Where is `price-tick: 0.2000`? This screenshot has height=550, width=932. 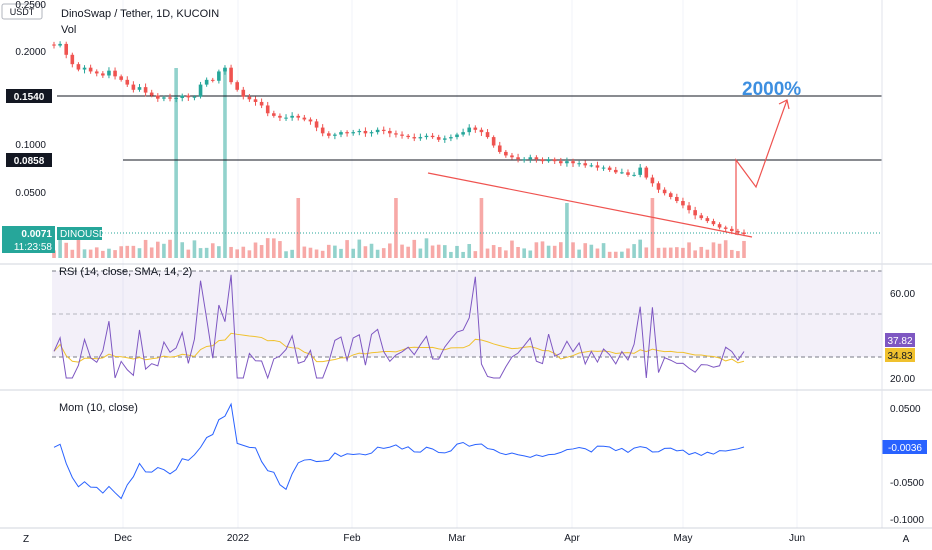
price-tick: 0.2000 is located at coordinates (30, 52).